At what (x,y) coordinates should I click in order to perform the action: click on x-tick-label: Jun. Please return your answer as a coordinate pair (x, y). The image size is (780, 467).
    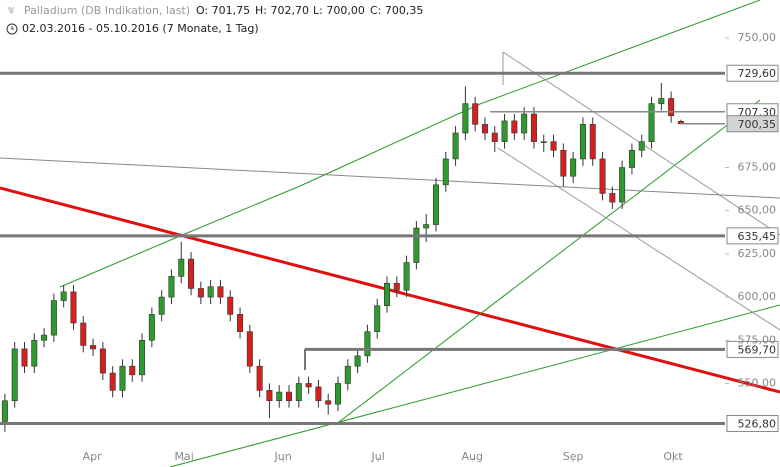
    Looking at the image, I should click on (283, 456).